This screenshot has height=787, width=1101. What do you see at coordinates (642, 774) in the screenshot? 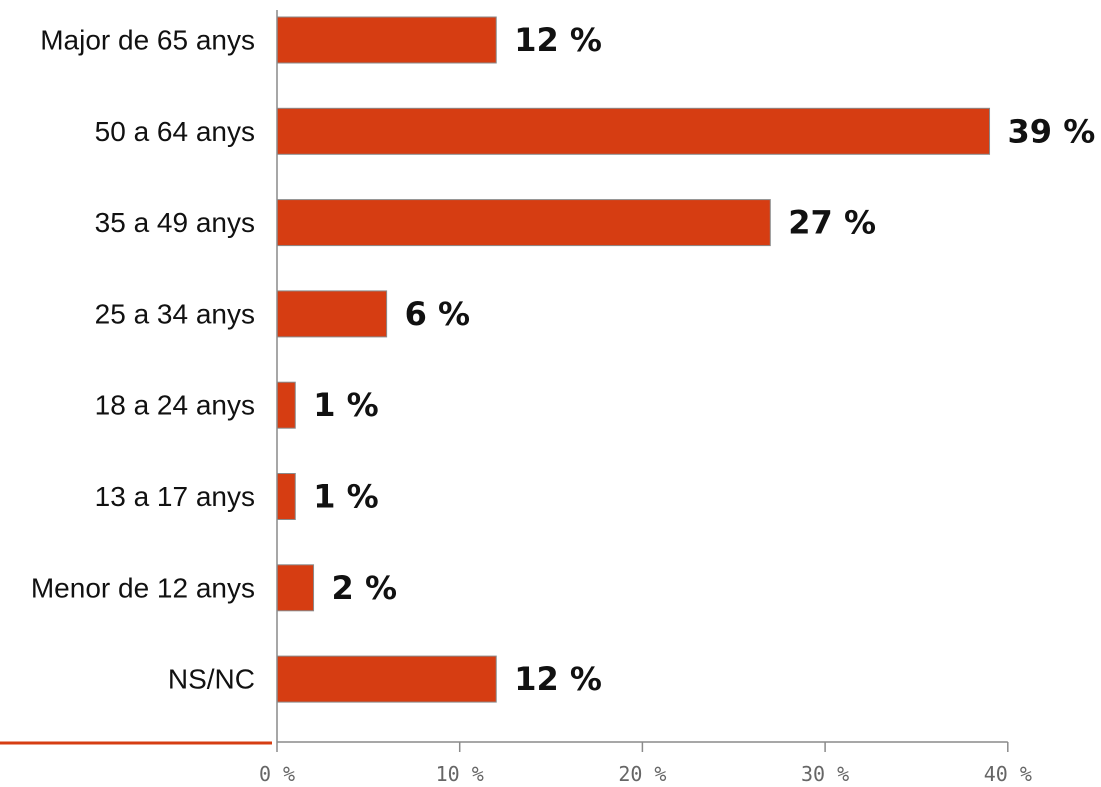
I see `x-tick-label: 20 %` at bounding box center [642, 774].